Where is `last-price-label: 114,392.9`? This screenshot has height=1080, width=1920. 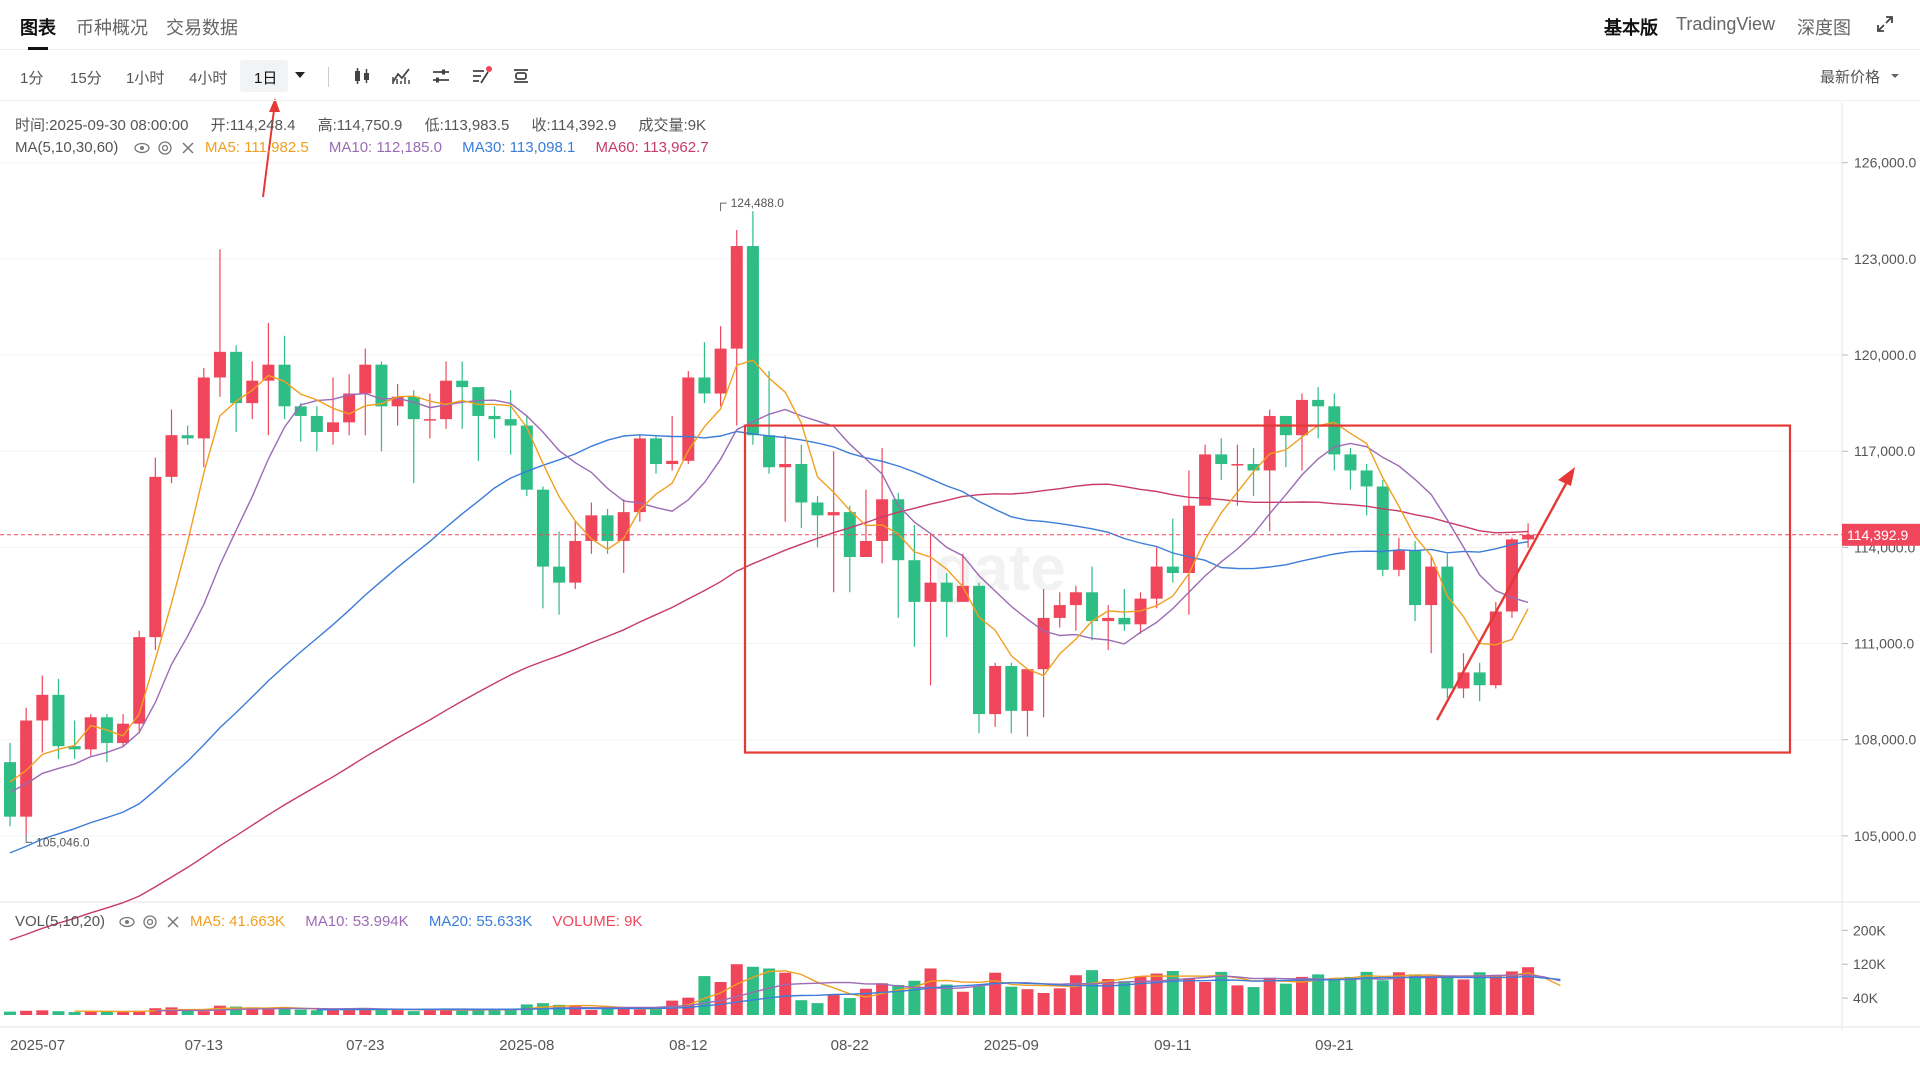
last-price-label: 114,392.9 is located at coordinates (1877, 535).